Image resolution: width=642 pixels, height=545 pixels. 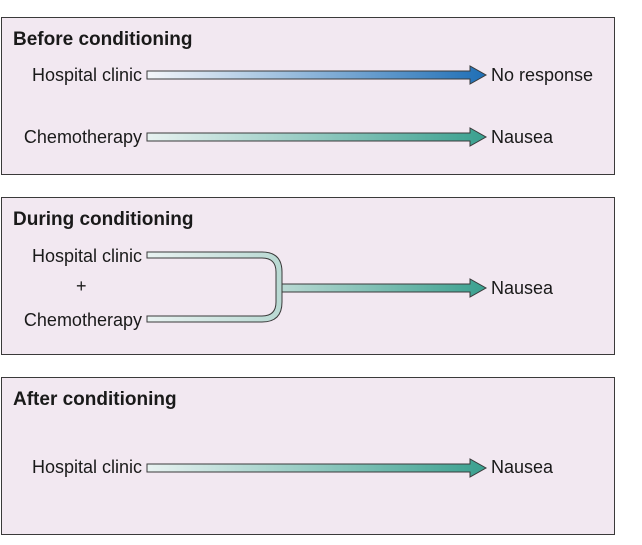 What do you see at coordinates (103, 39) in the screenshot?
I see `panel-title: Before conditioning` at bounding box center [103, 39].